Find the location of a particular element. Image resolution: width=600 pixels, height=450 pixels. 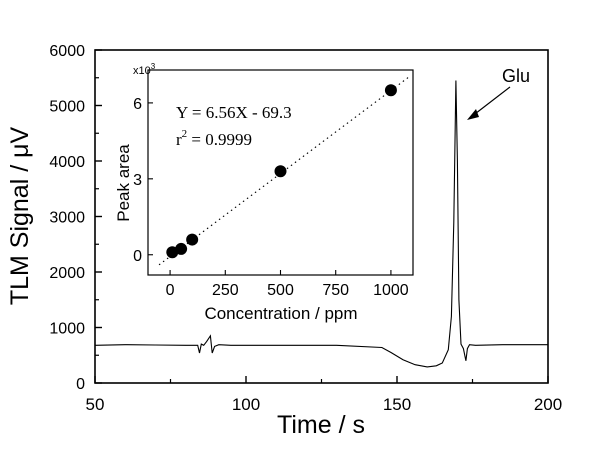

glu-annotation-label: Glu is located at coordinates (516, 76).